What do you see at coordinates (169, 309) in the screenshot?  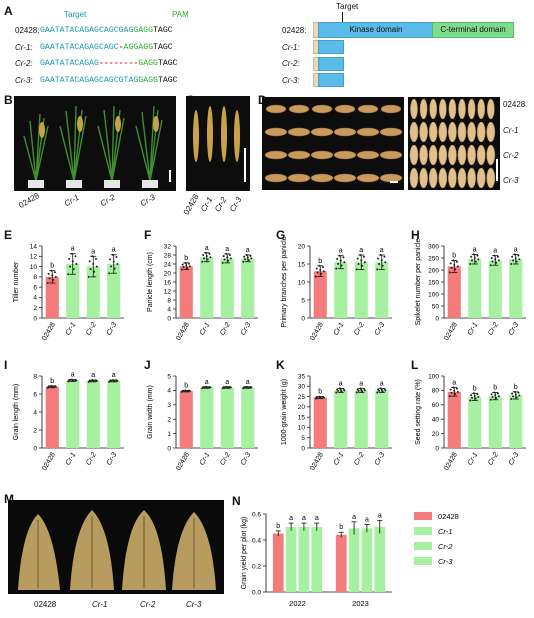 I see `y-tick-label: 4` at bounding box center [169, 309].